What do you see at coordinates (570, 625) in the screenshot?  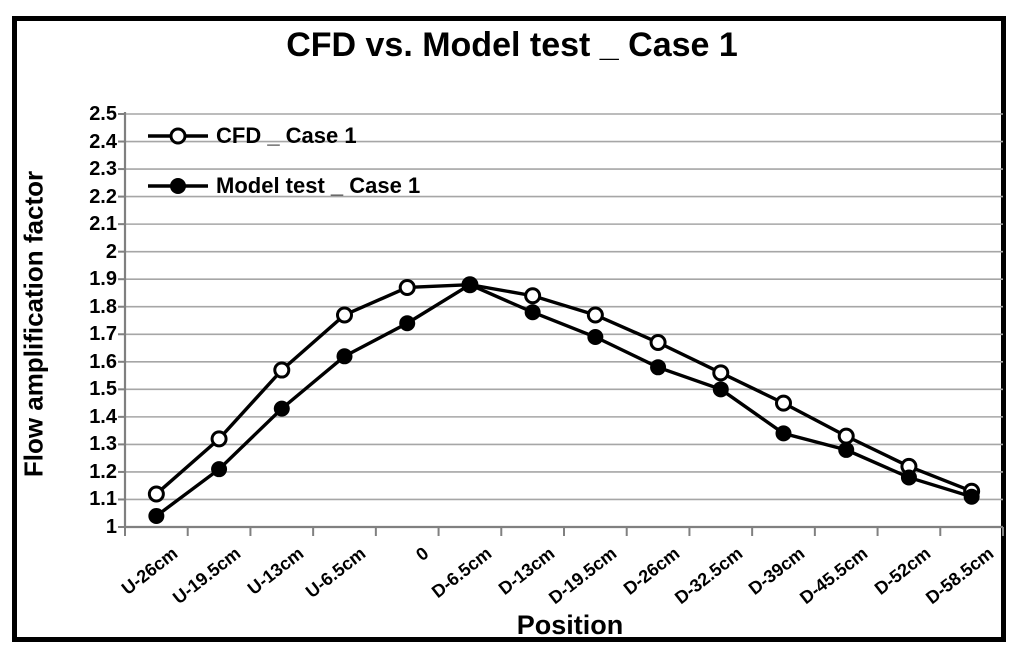 I see `x-axis-title: Position` at bounding box center [570, 625].